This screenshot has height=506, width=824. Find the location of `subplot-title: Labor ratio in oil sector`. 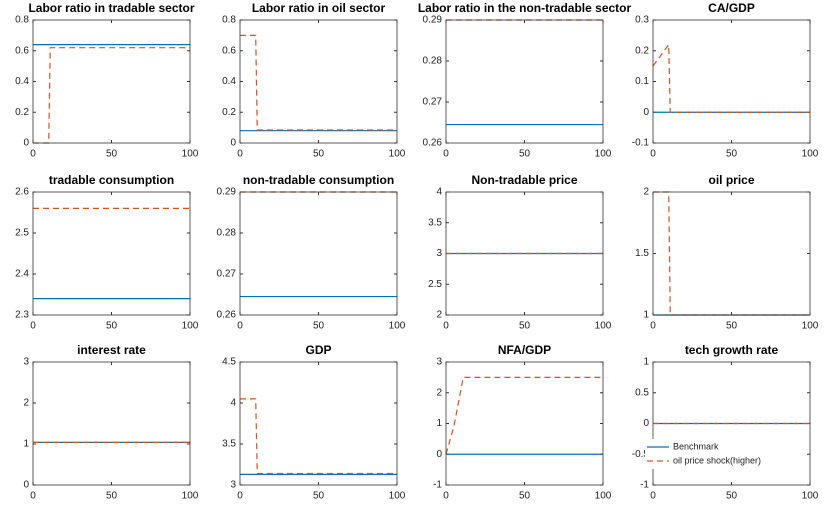

subplot-title: Labor ratio in oil sector is located at coordinates (319, 8).